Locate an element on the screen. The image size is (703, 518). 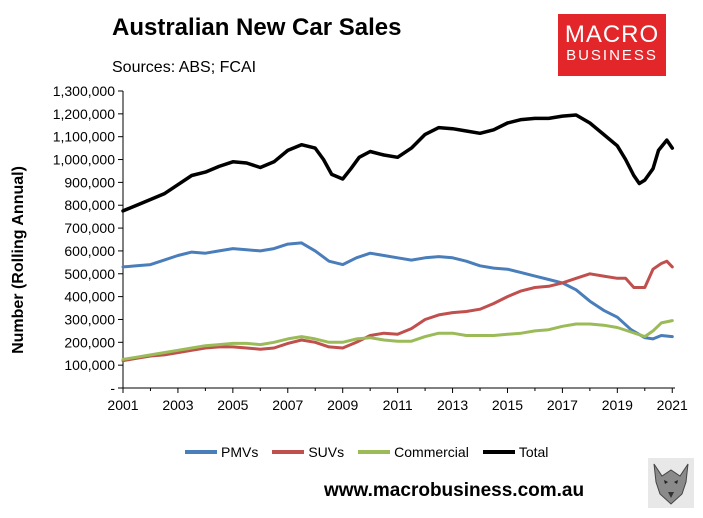
logo-line1: MACRO is located at coordinates (612, 34).